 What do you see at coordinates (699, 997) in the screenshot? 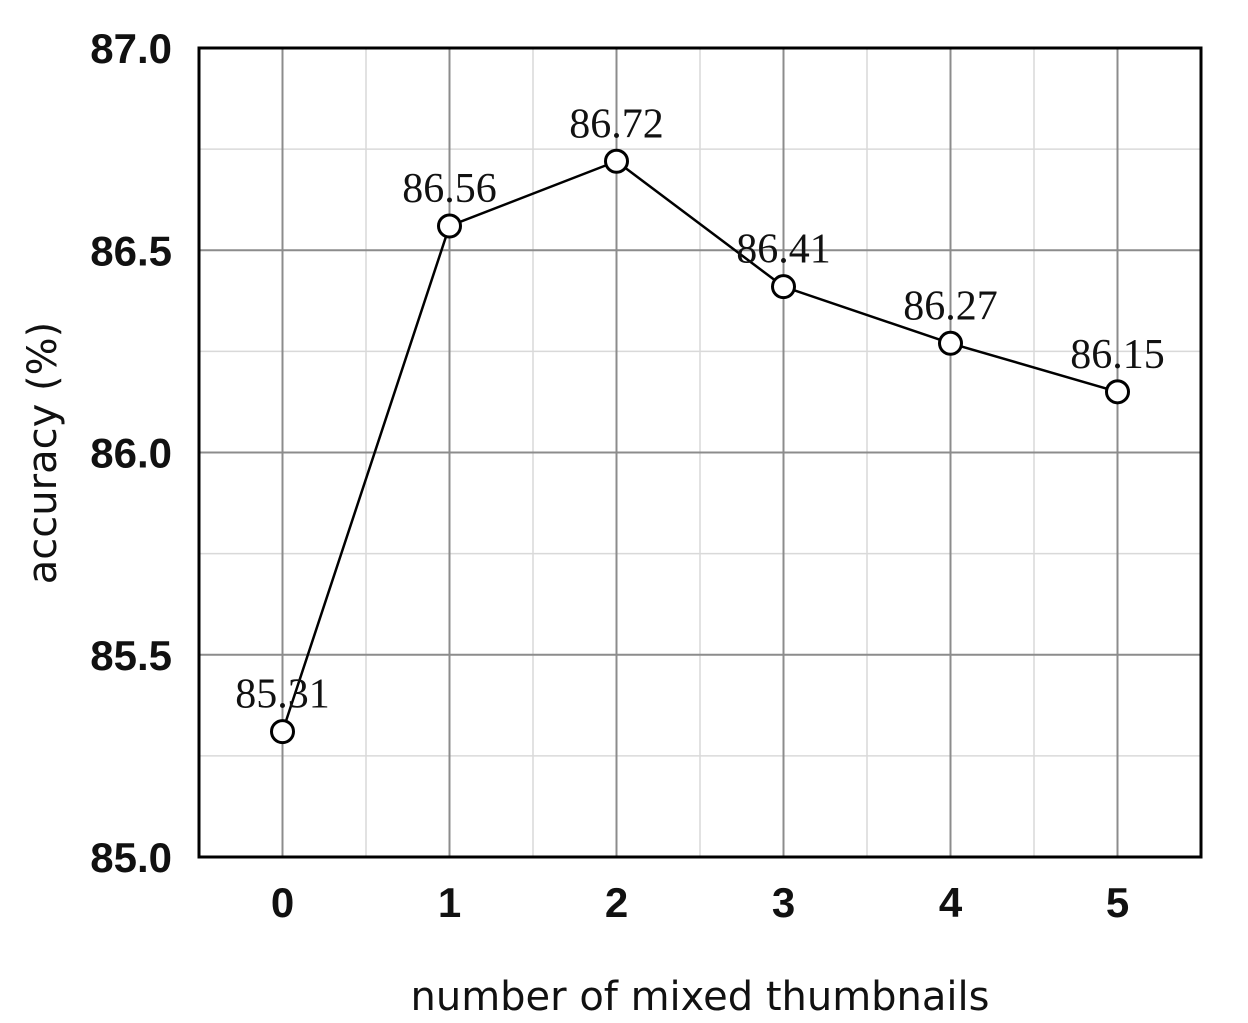
I see `x-axis-label: number of mixed thumbnails` at bounding box center [699, 997].